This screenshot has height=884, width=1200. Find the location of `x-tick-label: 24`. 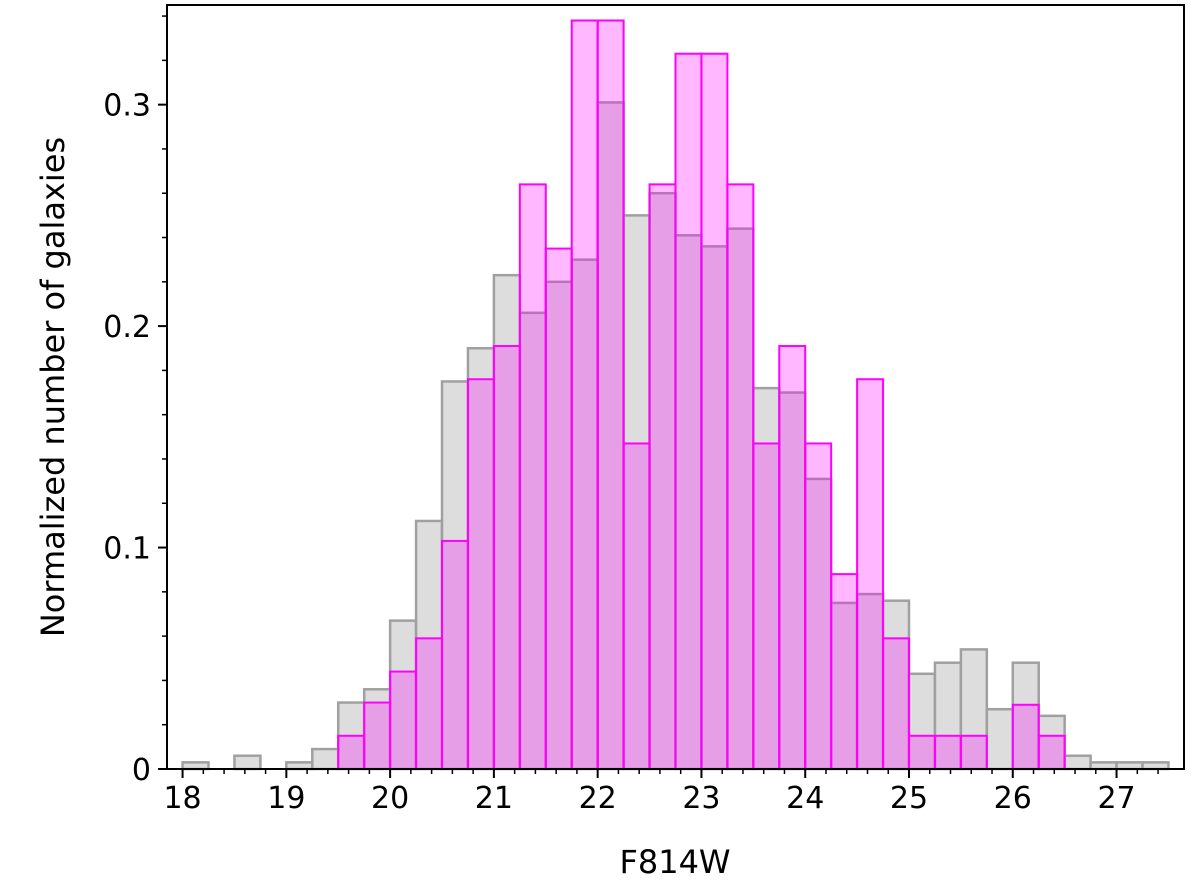

x-tick-label: 24 is located at coordinates (805, 798).